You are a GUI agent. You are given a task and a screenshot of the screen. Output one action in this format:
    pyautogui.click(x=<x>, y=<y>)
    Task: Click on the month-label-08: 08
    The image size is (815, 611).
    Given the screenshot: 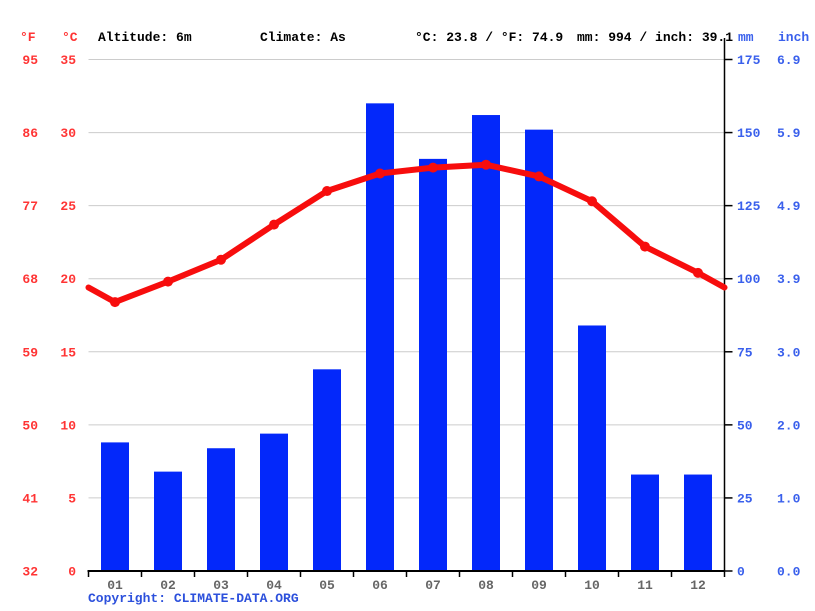 What is the action you would take?
    pyautogui.click(x=486, y=585)
    